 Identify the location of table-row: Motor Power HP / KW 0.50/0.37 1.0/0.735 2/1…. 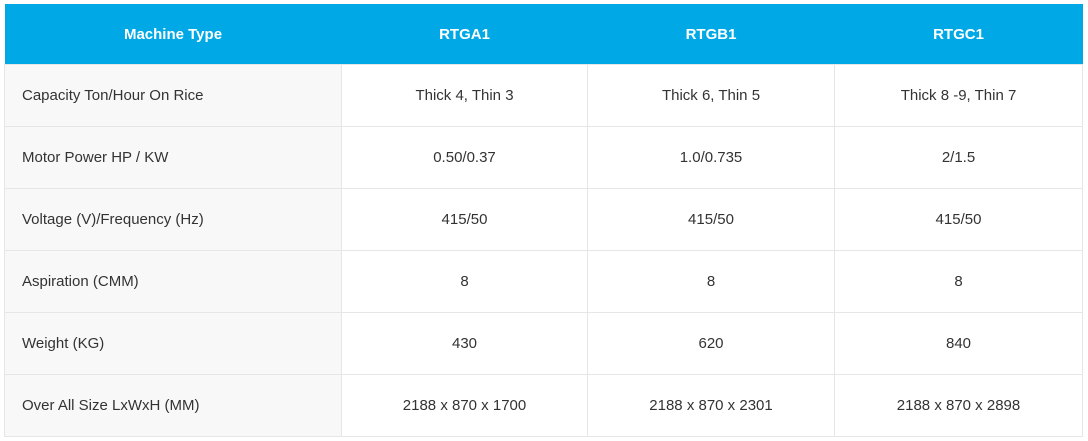
(543, 157).